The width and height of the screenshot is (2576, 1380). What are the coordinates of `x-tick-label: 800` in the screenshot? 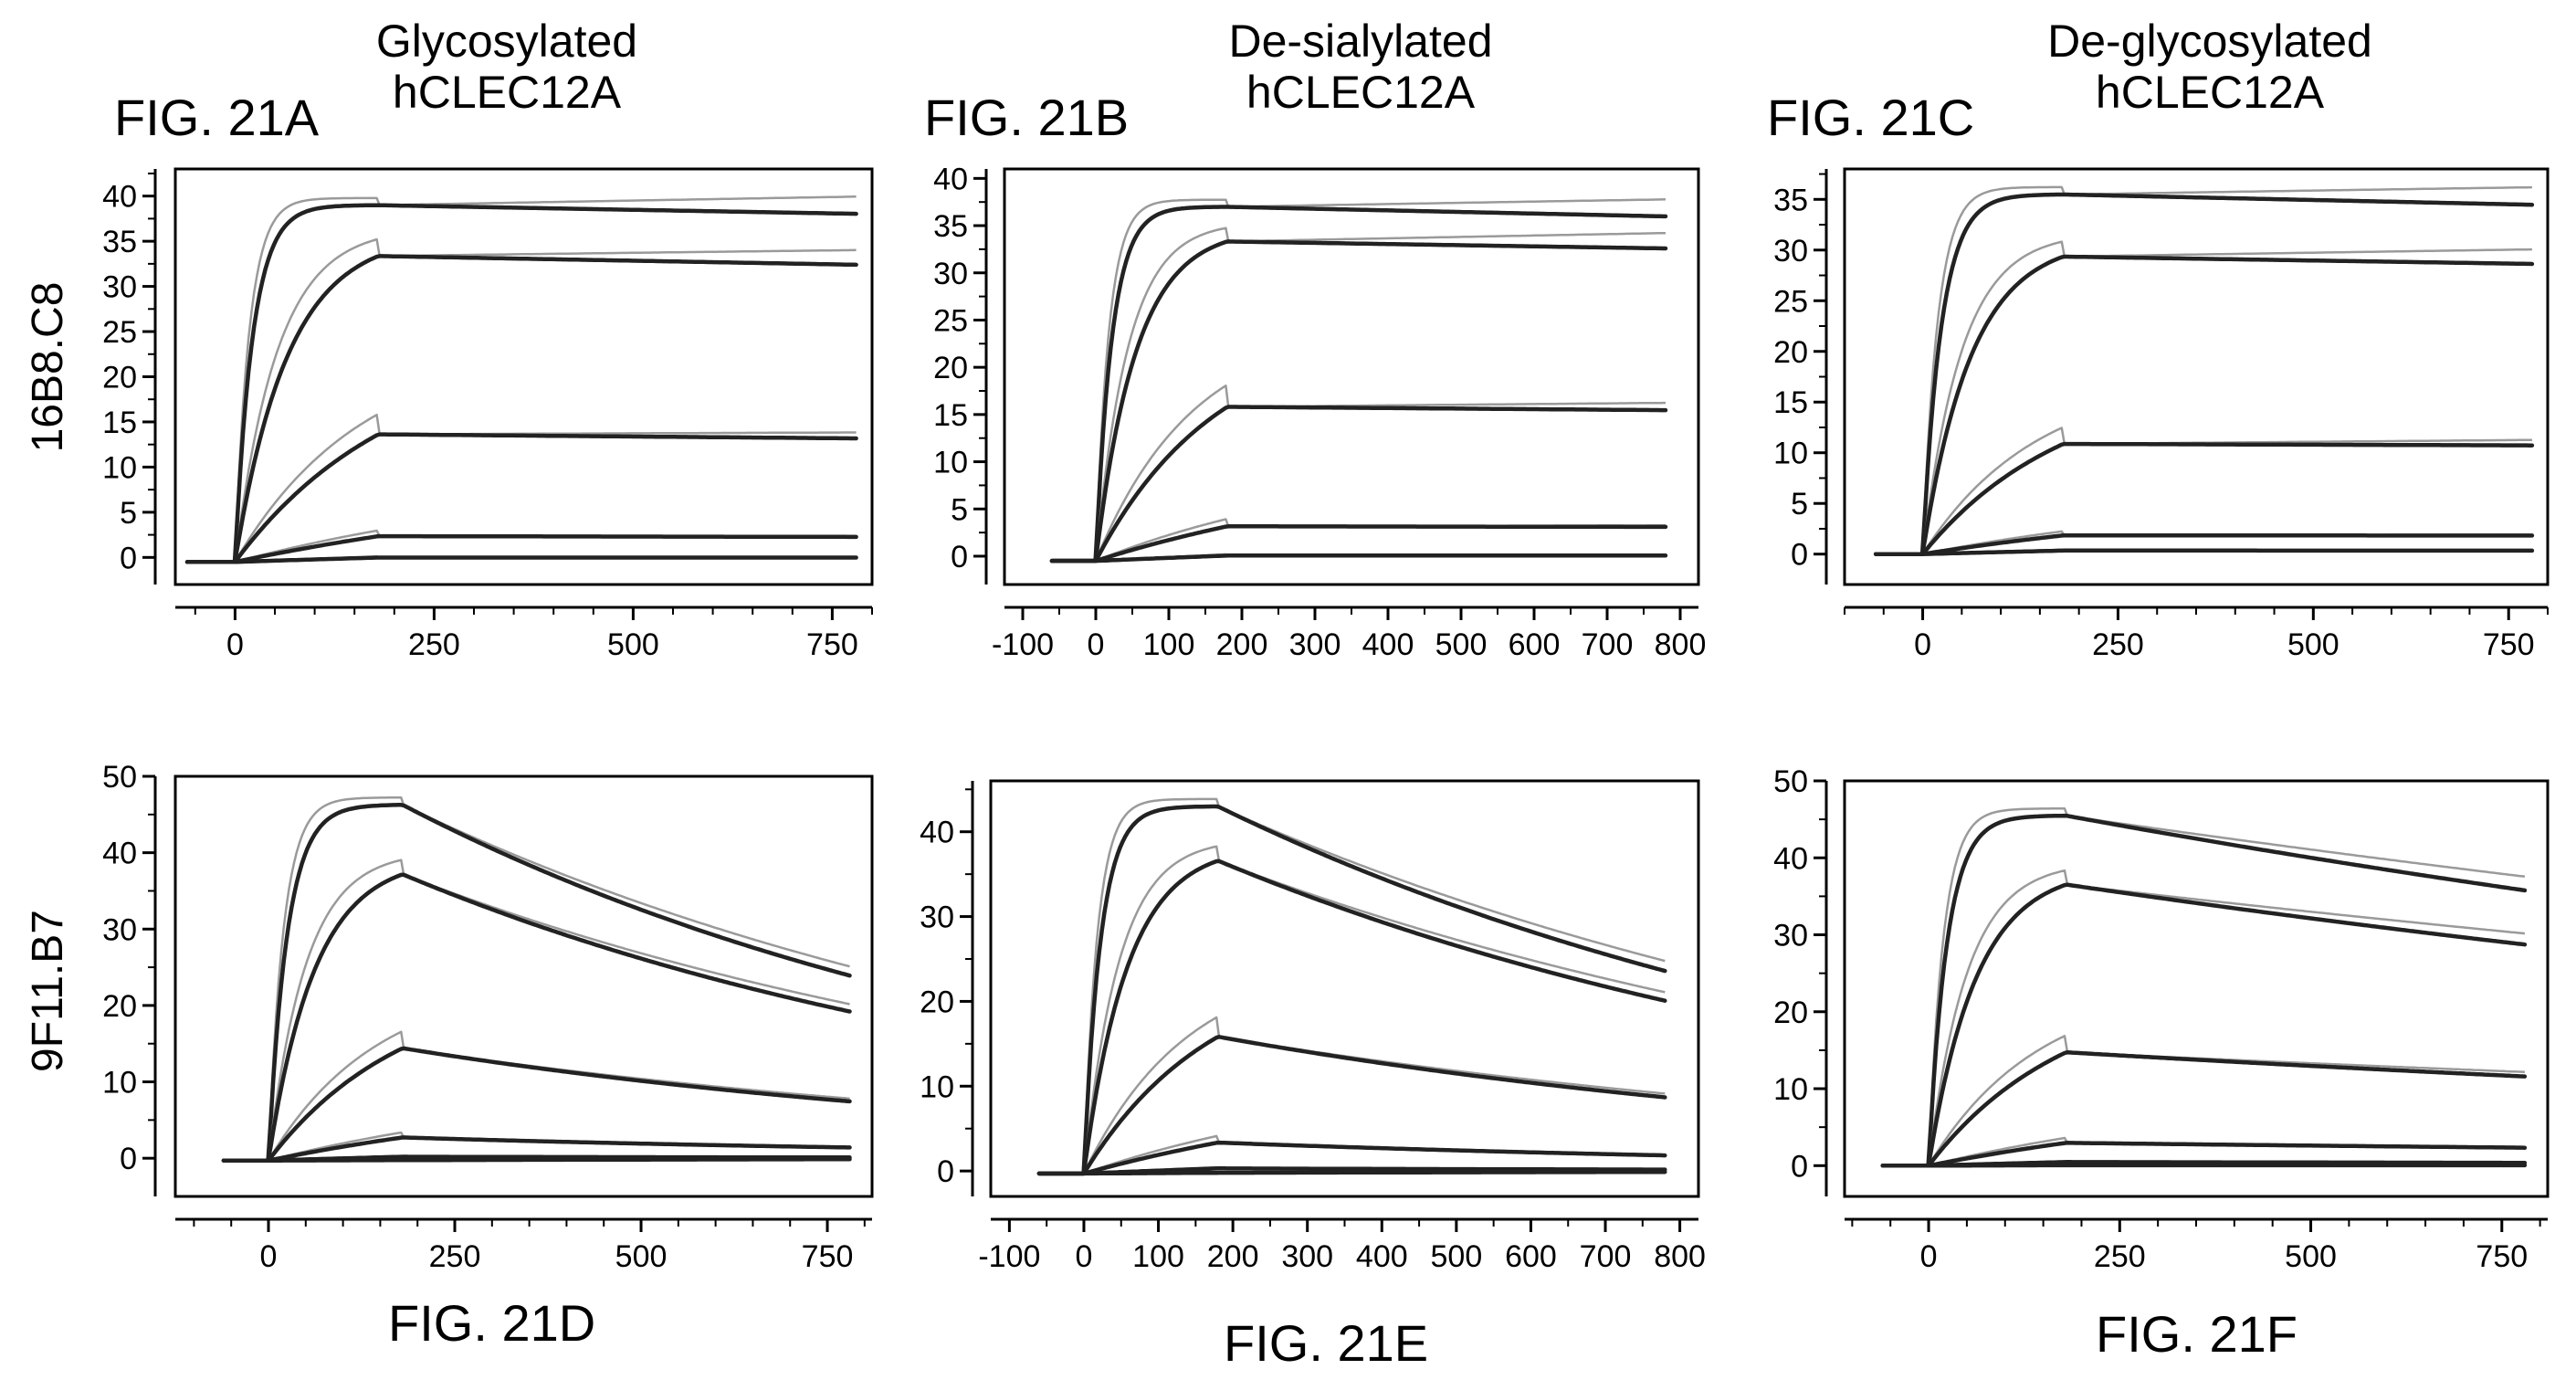 It's located at (1681, 644).